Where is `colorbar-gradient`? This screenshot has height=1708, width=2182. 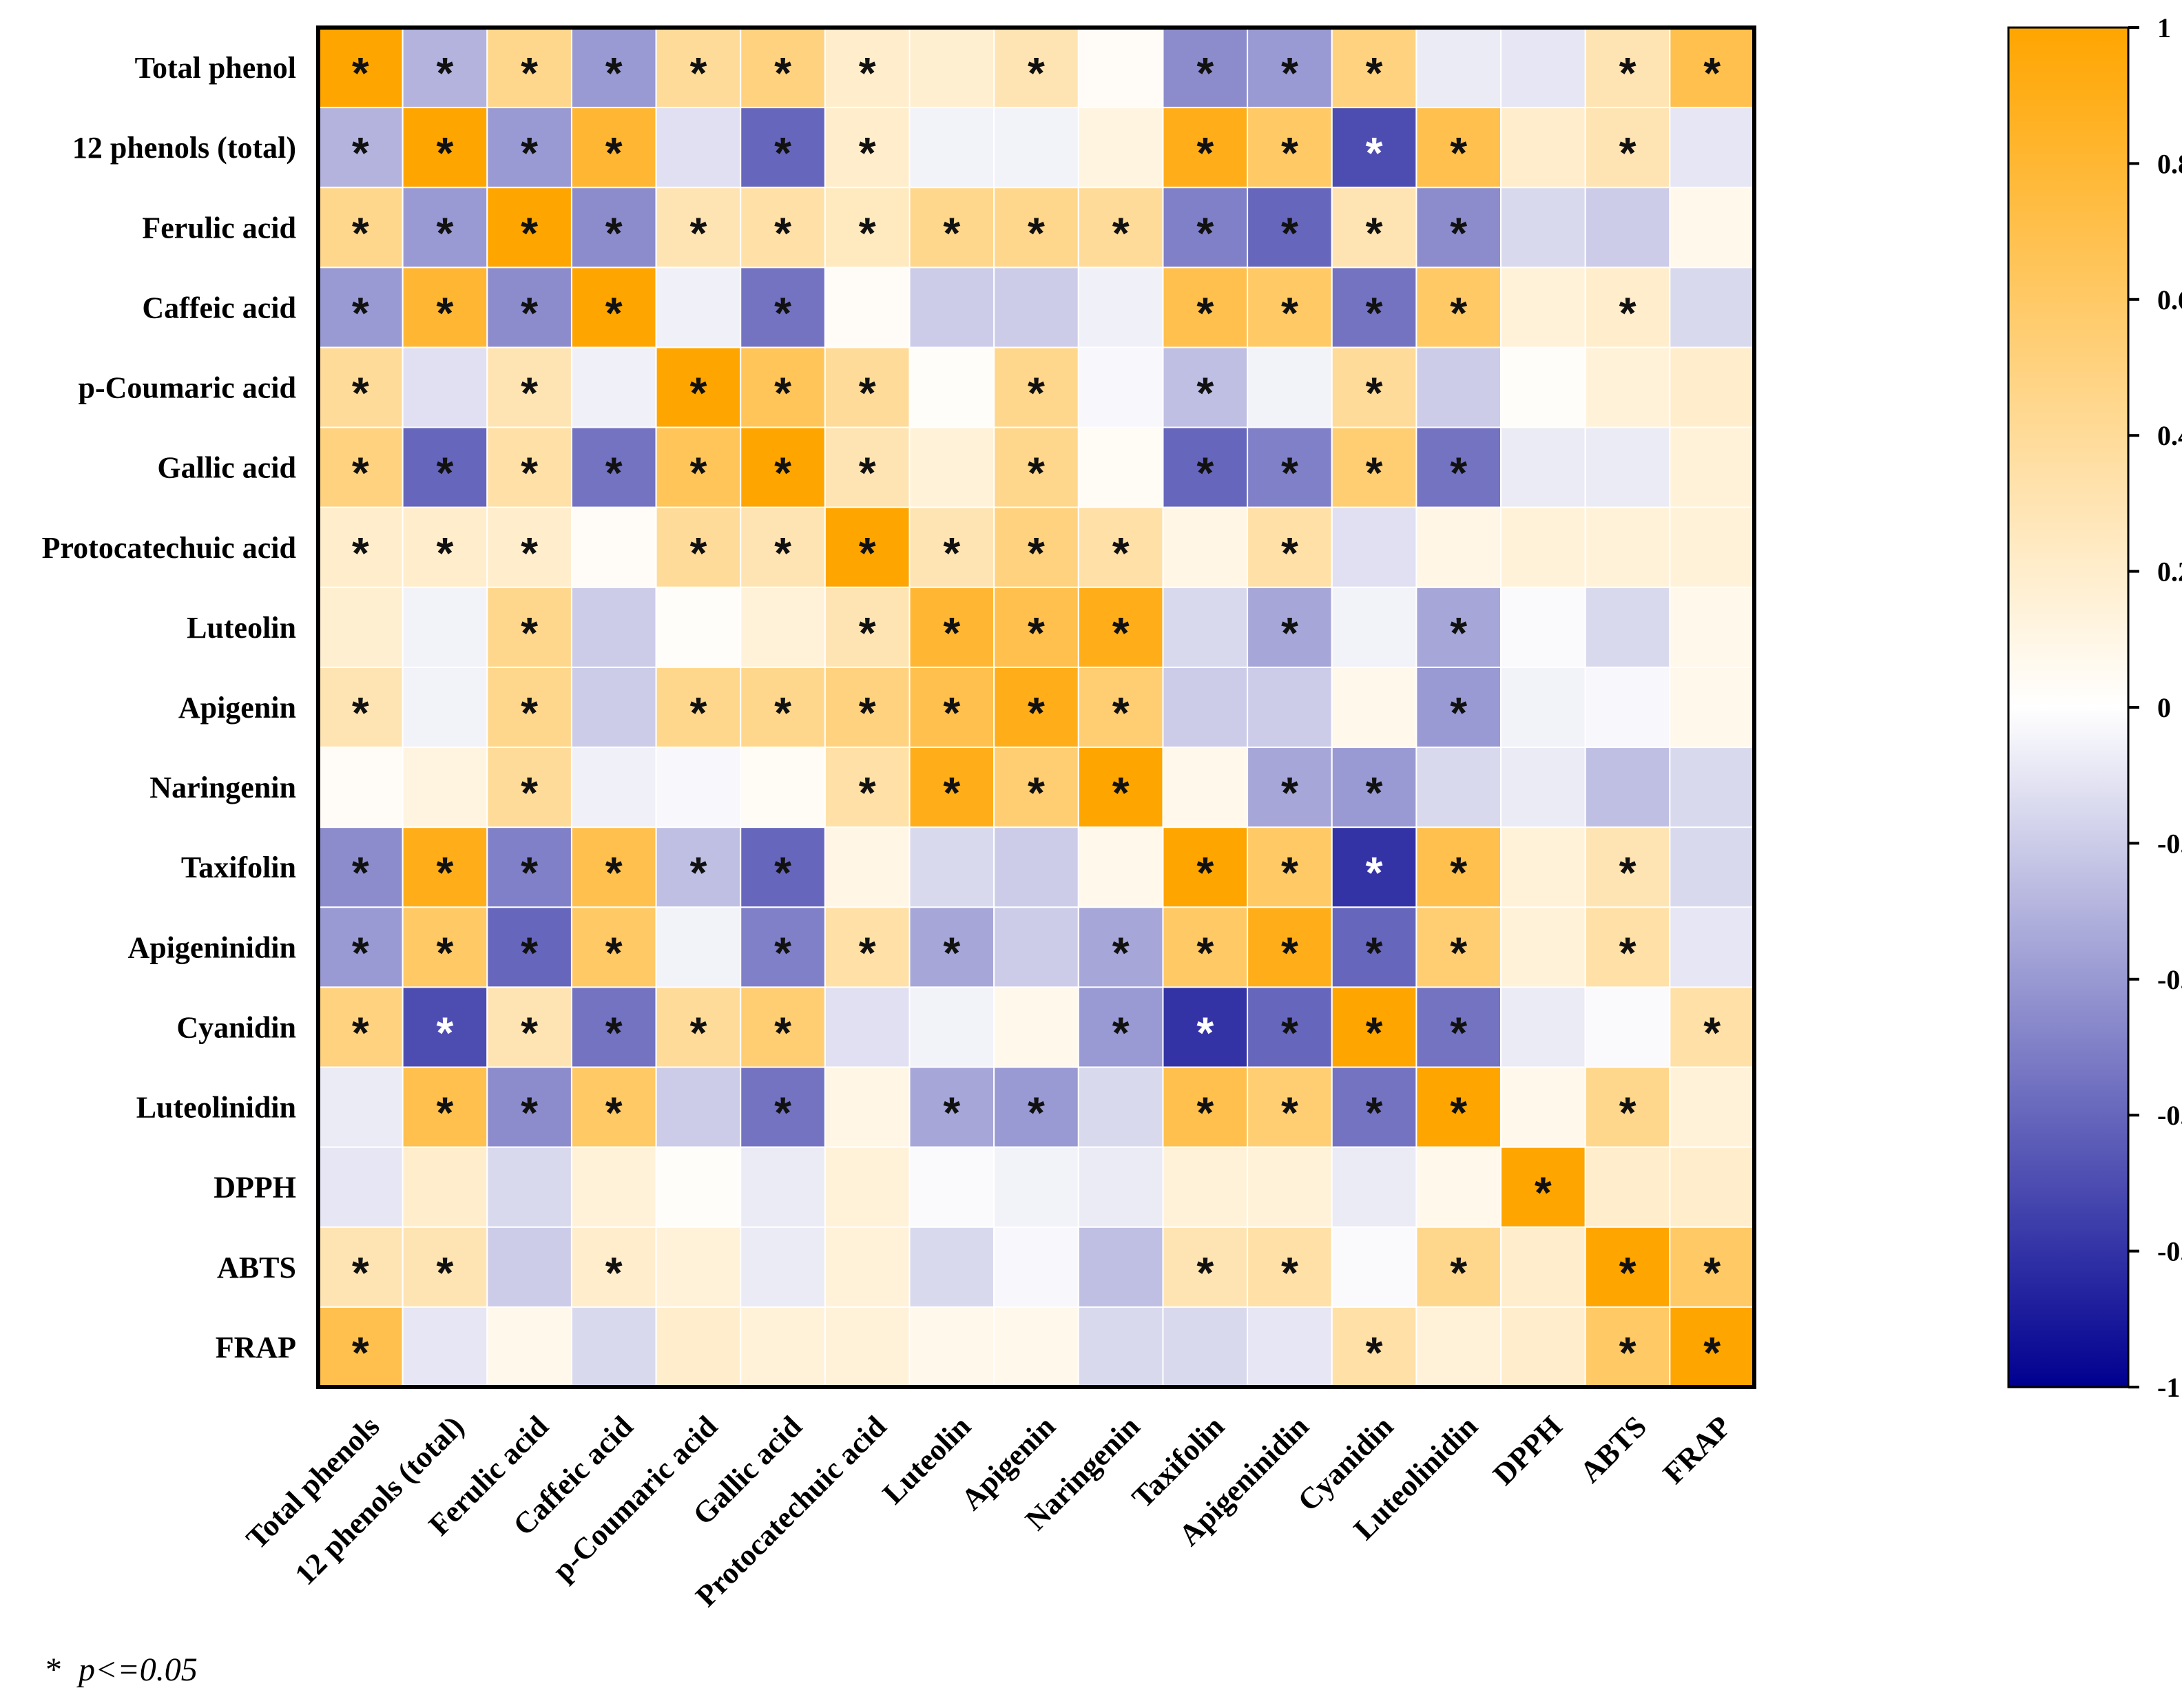 colorbar-gradient is located at coordinates (2068, 707).